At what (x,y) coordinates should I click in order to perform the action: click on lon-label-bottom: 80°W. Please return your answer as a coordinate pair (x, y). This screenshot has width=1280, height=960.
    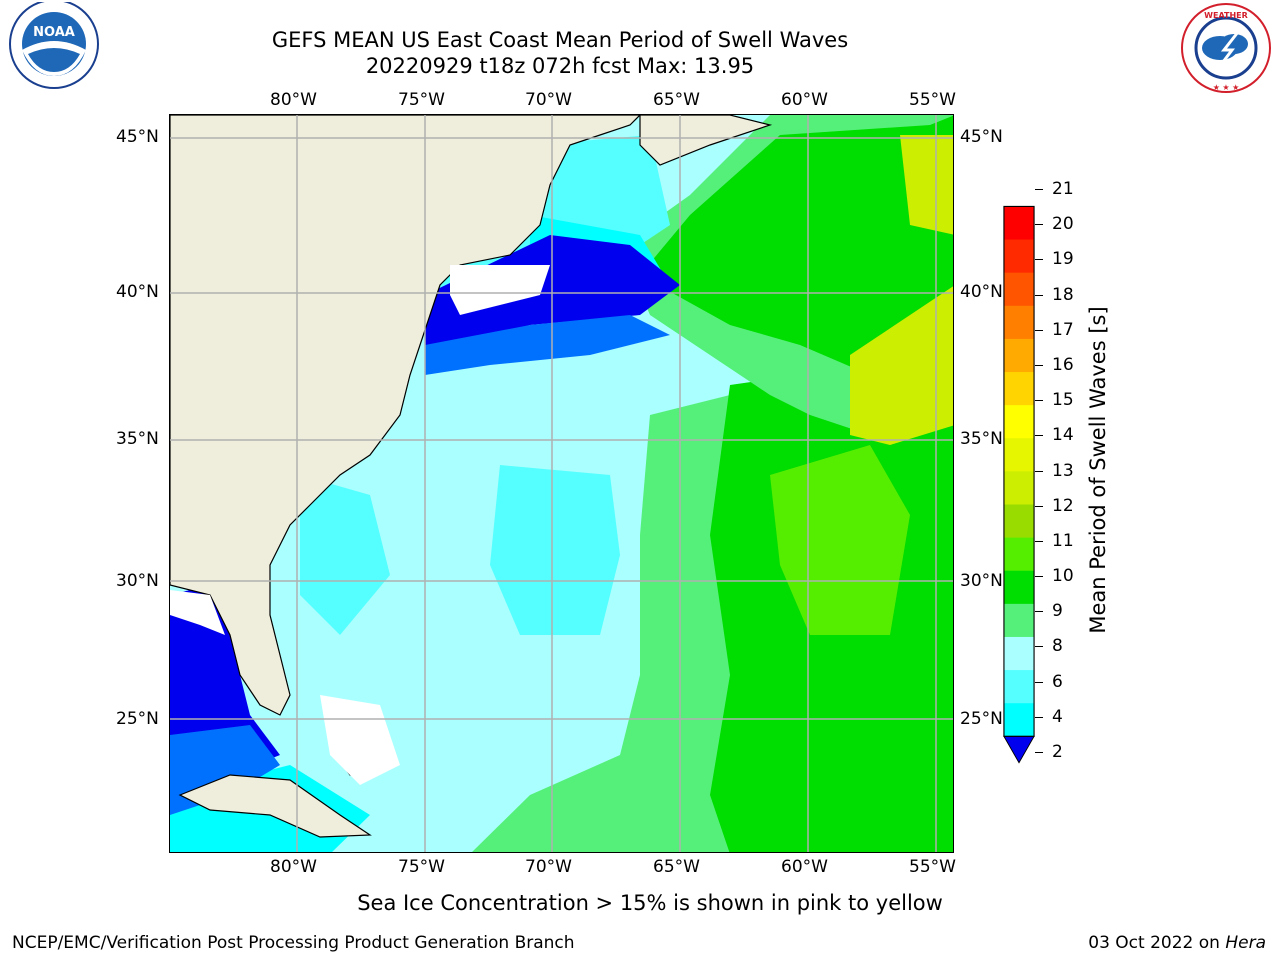
    Looking at the image, I should click on (293, 867).